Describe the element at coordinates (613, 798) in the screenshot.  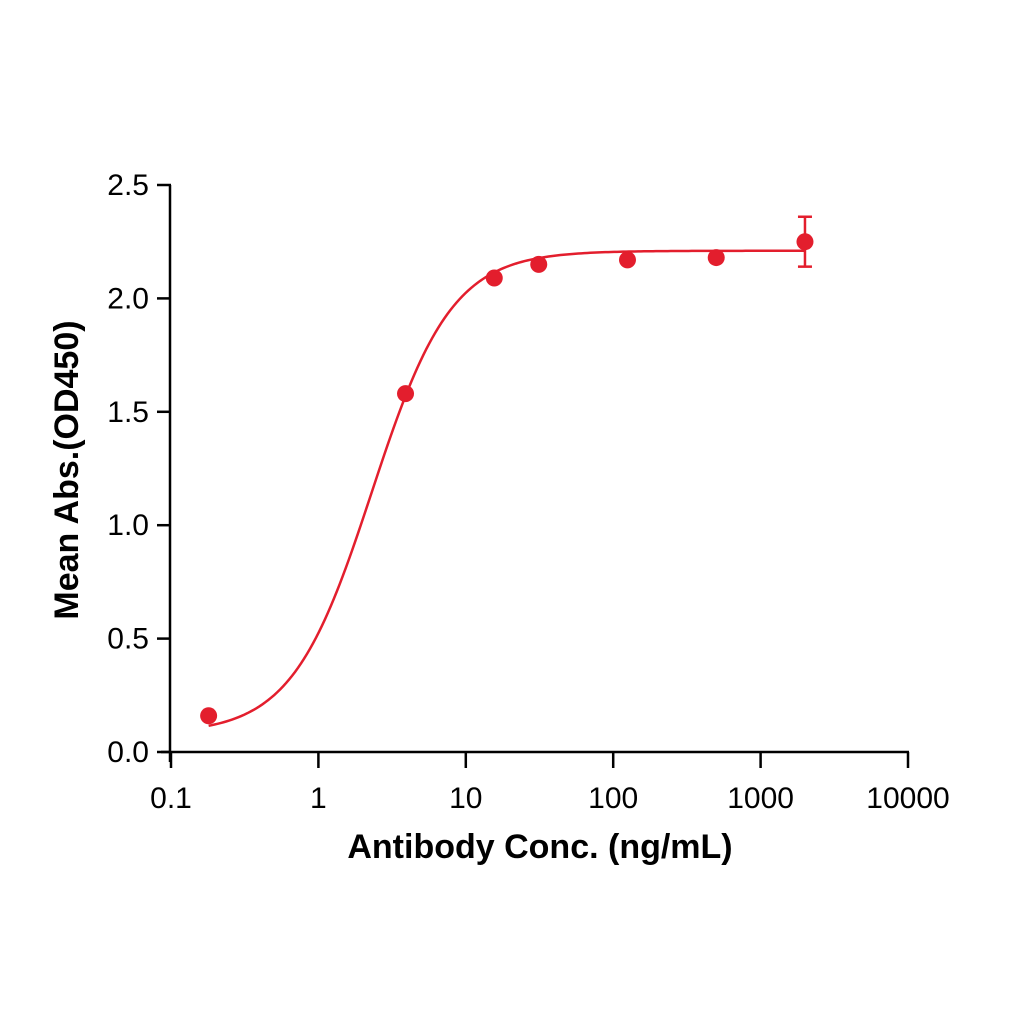
I see `x-tick-label: 100` at that location.